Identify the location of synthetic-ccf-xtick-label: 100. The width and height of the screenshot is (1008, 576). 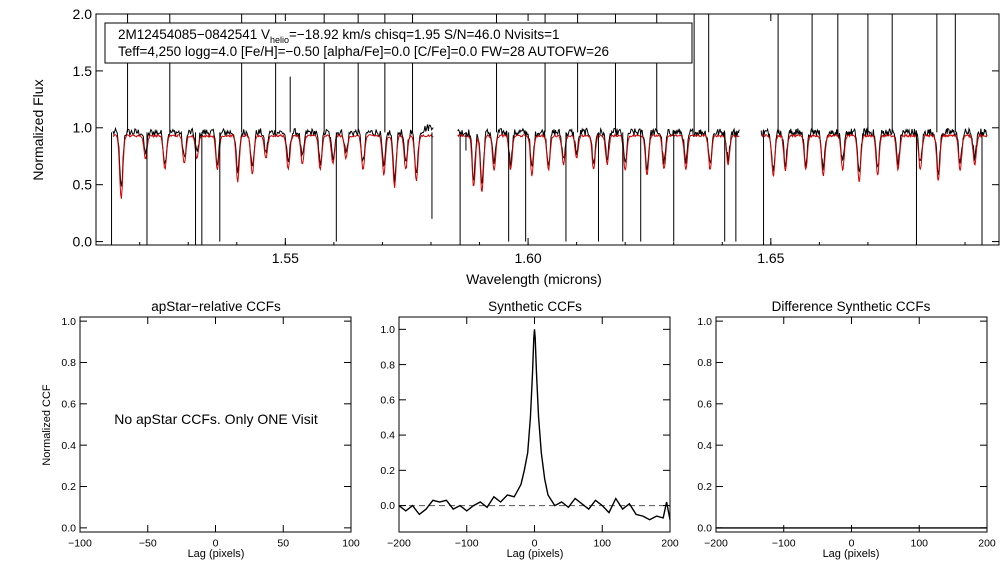
(602, 544).